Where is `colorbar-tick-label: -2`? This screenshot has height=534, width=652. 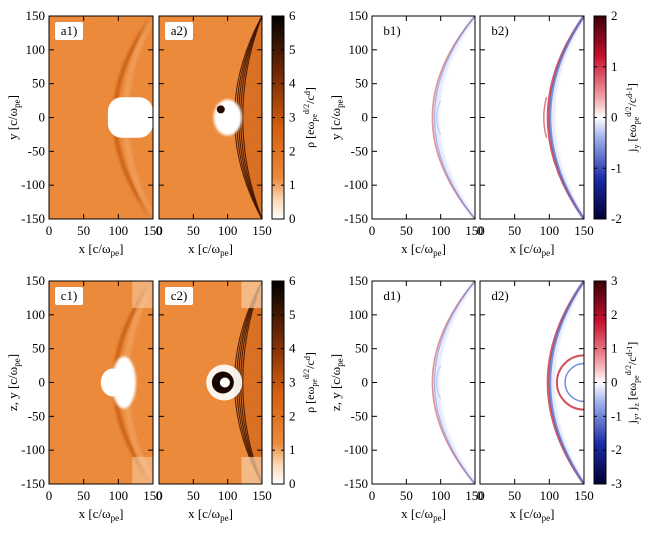 colorbar-tick-label: -2 is located at coordinates (616, 449).